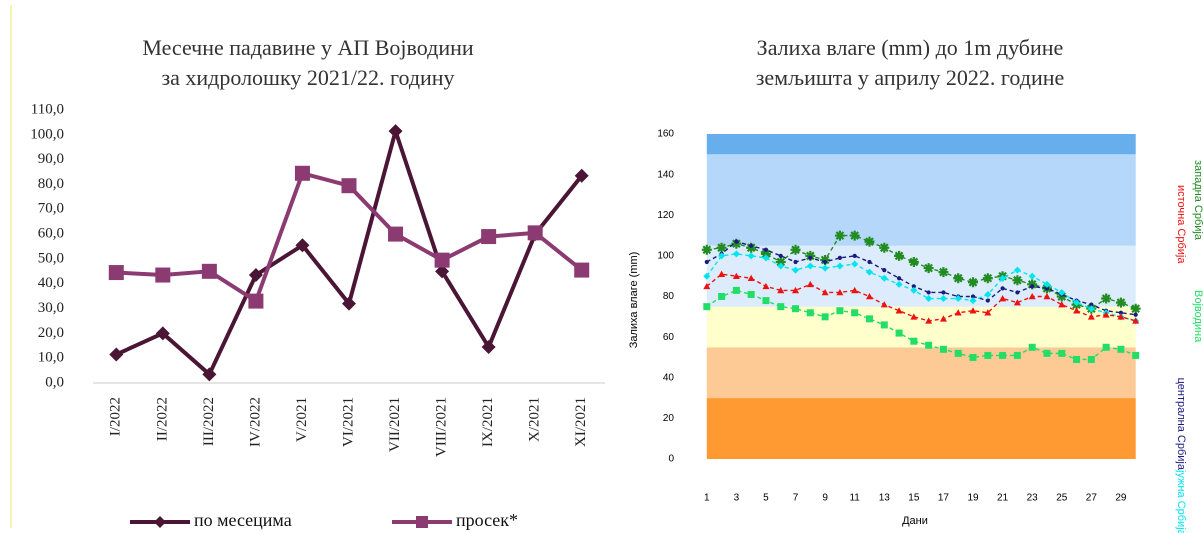  Describe the element at coordinates (825, 498) in the screenshot. I see `x-tick-label: 9` at that location.